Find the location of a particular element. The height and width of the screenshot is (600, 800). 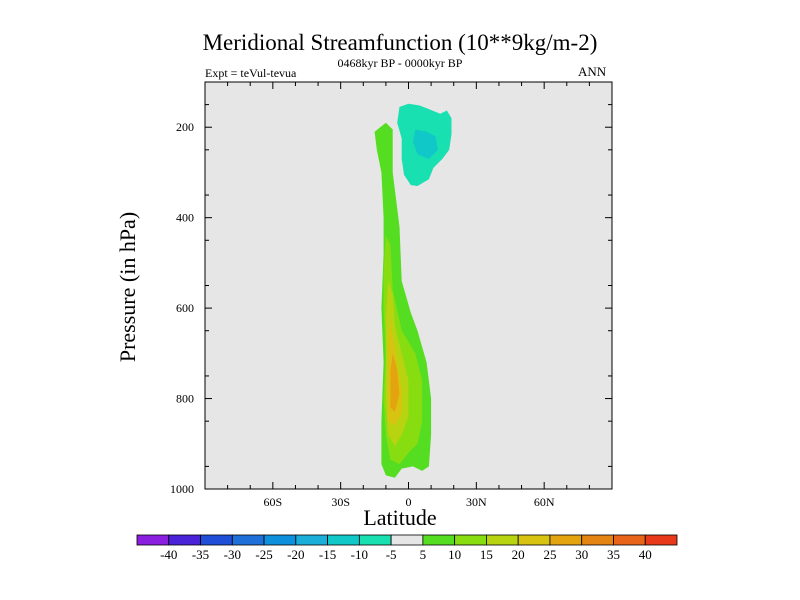

chart-title: Meridional Streamfunction (10**9kg/m-2) is located at coordinates (400, 42).